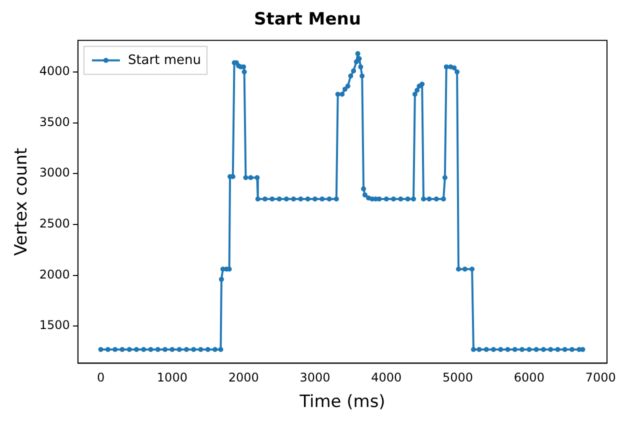 This screenshot has height=425, width=621. I want to click on x-tick-label: 4000, so click(386, 377).